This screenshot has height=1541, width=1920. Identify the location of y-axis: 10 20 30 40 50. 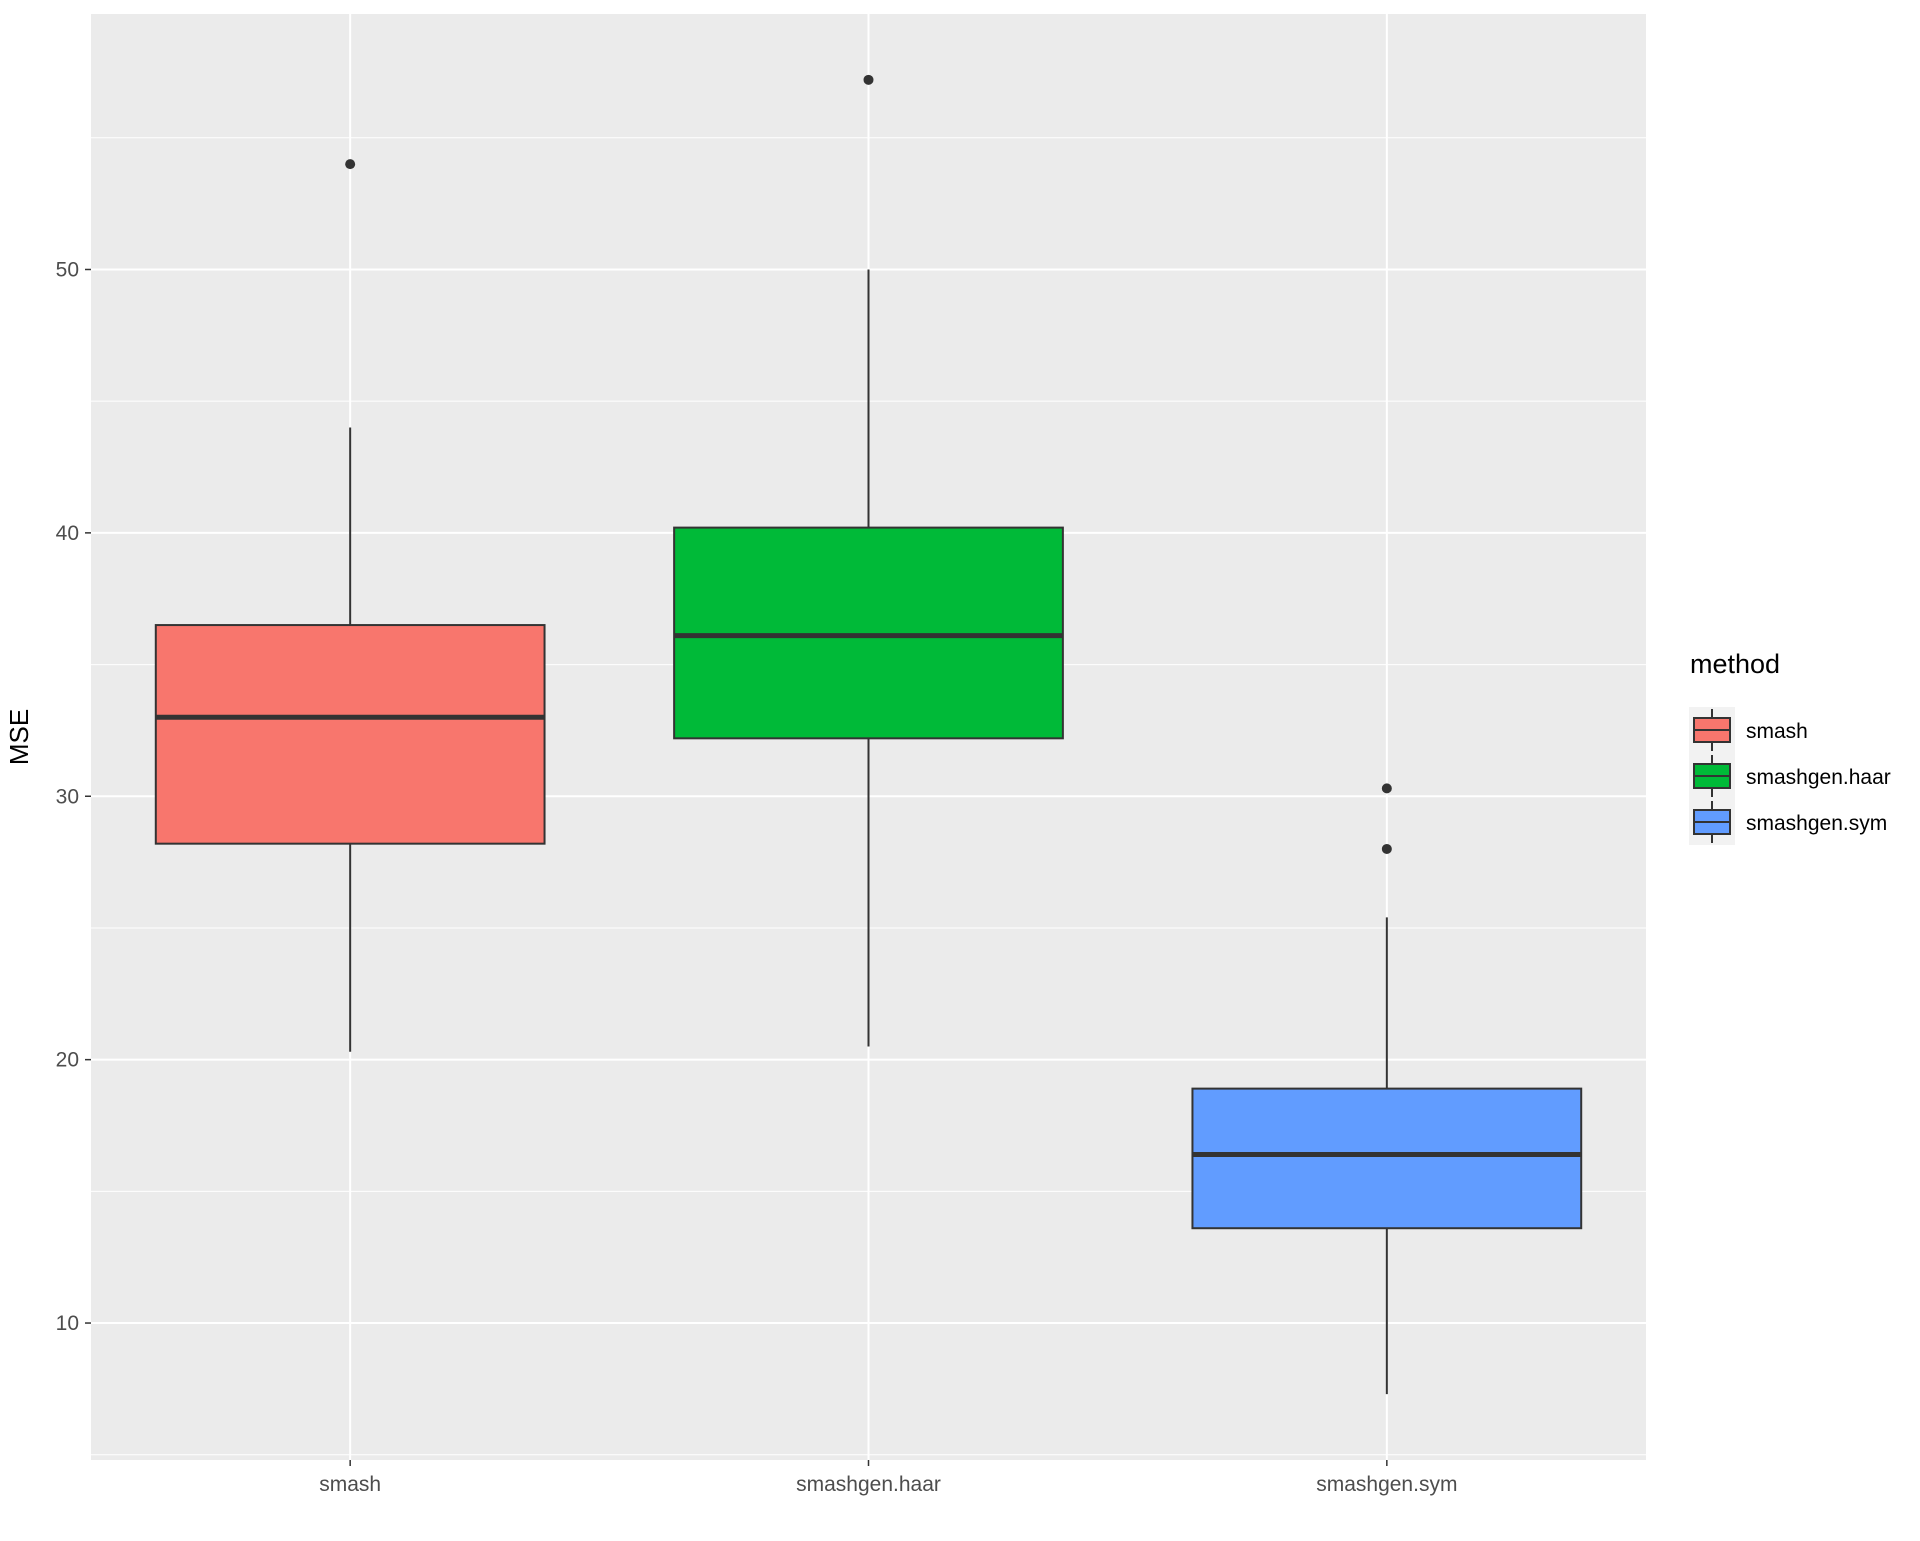
(73, 796).